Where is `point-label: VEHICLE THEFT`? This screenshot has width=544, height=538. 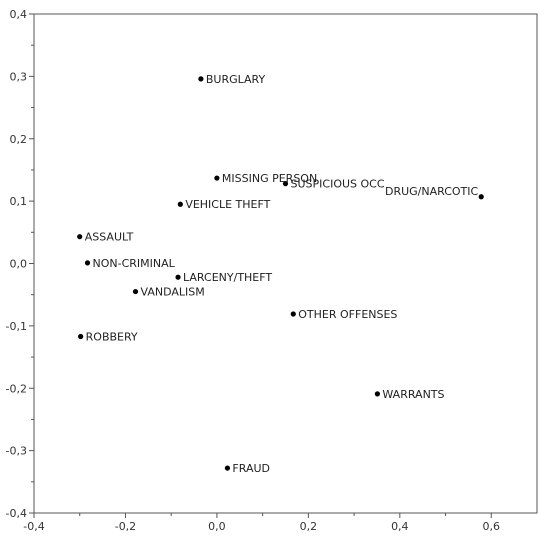
point-label: VEHICLE THEFT is located at coordinates (227, 204).